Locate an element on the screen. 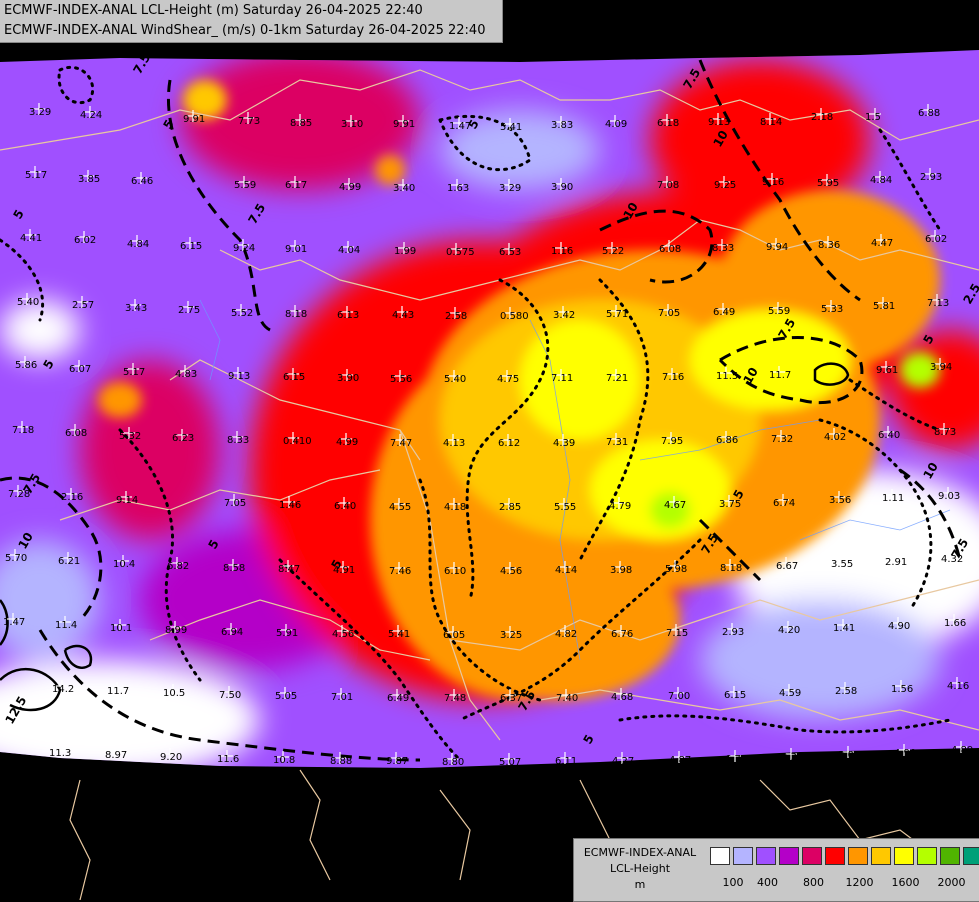 Image resolution: width=979 pixels, height=902 pixels. value-label: 5.98 is located at coordinates (676, 569).